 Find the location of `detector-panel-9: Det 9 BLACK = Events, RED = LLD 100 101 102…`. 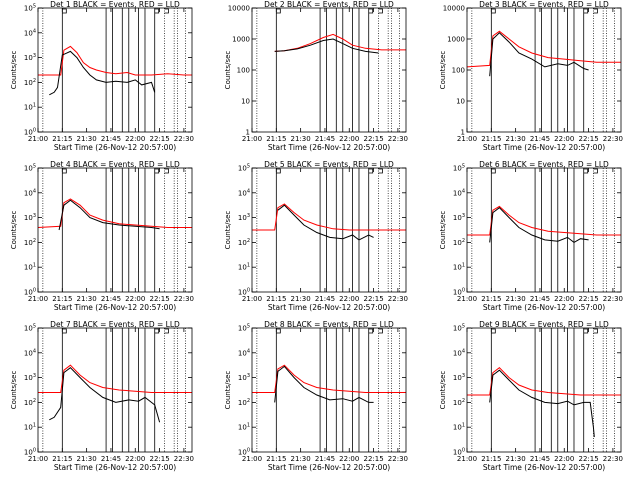

detector-panel-9: Det 9 BLACK = Events, RED = LLD 100 101 102… is located at coordinates (531, 396).